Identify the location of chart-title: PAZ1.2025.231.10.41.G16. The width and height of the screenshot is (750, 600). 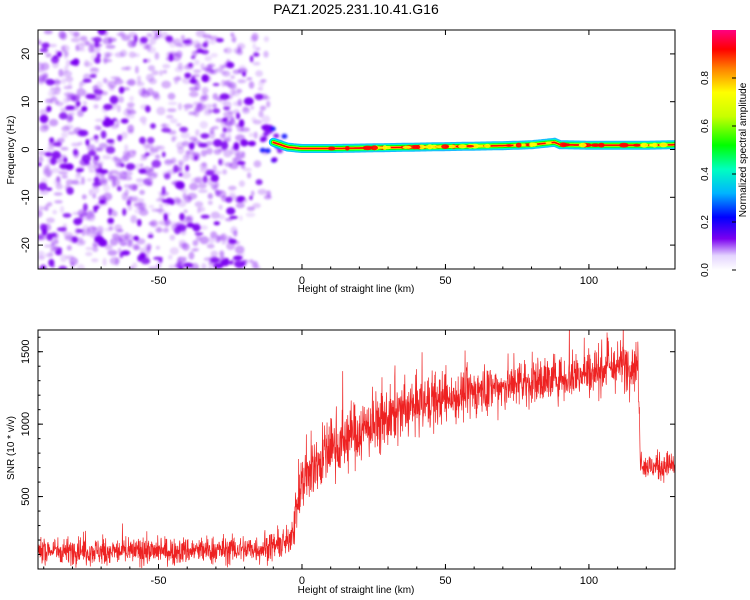
(356, 9).